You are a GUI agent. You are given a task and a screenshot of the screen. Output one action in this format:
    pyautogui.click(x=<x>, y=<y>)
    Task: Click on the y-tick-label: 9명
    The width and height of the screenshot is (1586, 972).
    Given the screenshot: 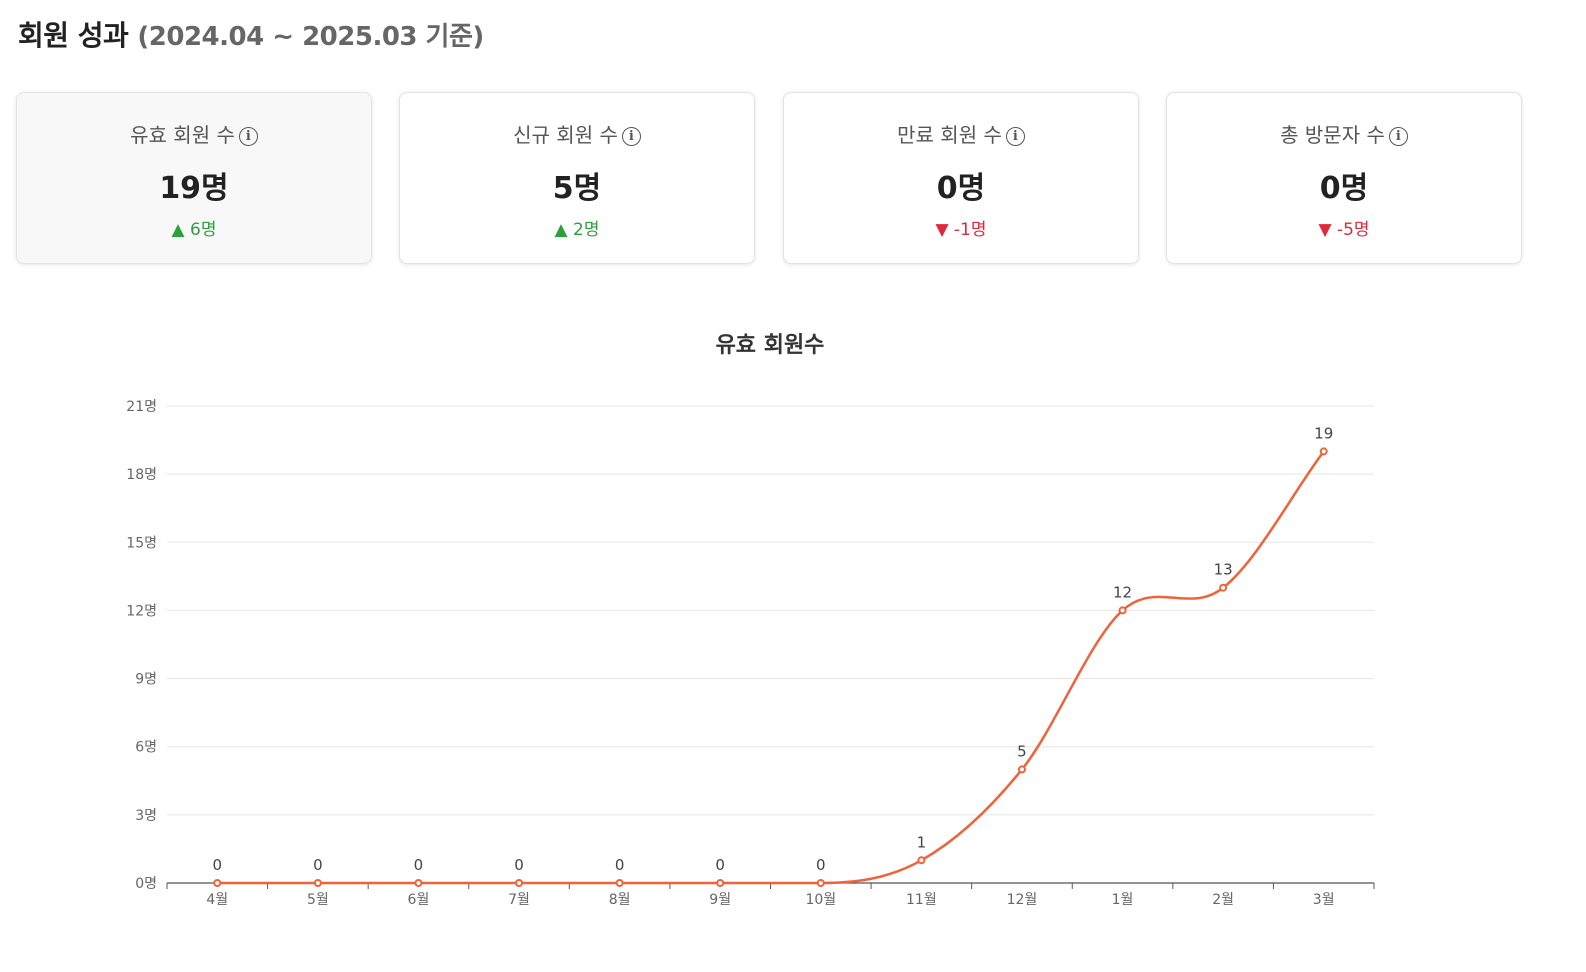 What is the action you would take?
    pyautogui.click(x=146, y=680)
    